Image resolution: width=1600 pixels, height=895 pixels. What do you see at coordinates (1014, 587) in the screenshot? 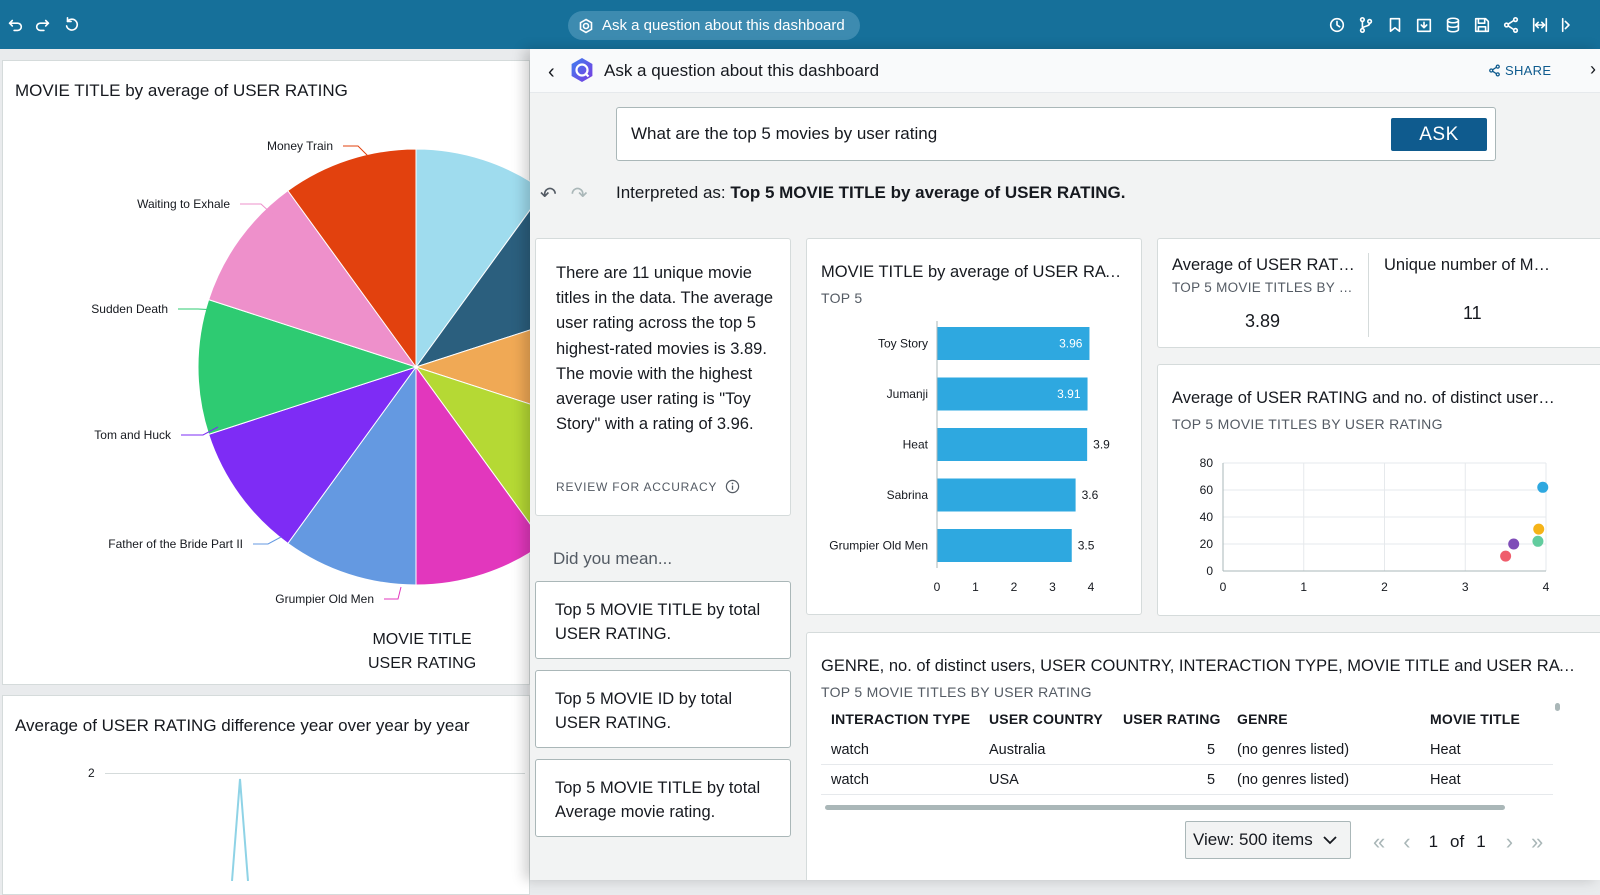
I see `x-tick-label: 2` at bounding box center [1014, 587].